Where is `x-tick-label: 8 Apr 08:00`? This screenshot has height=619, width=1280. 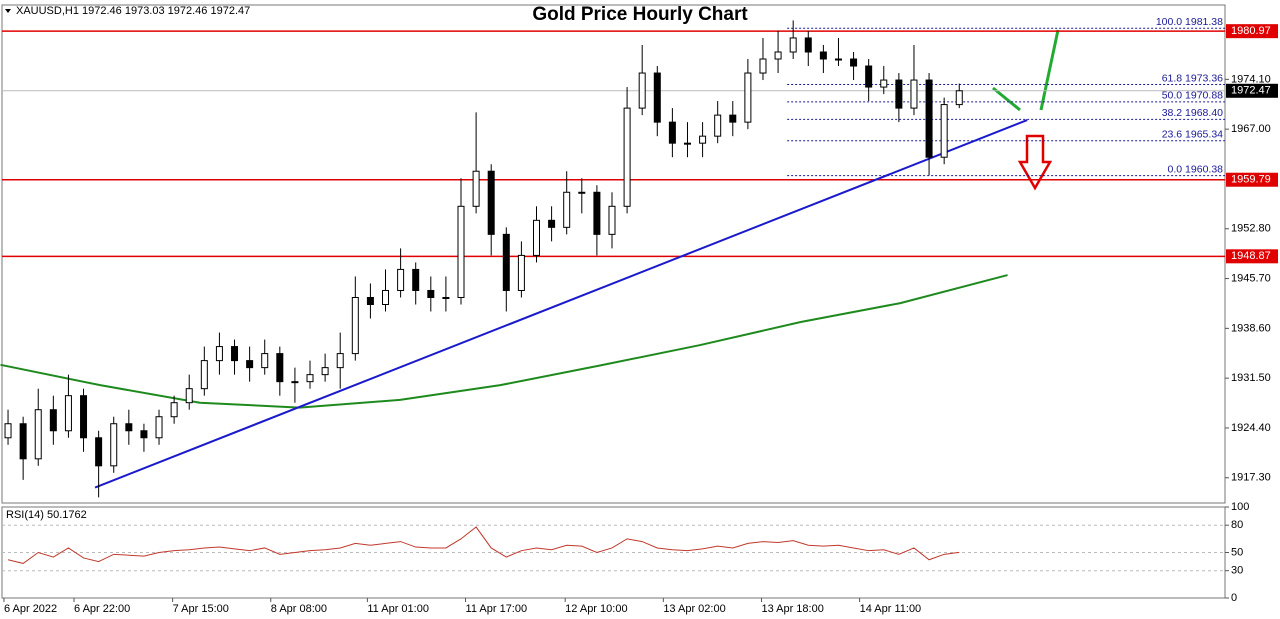
x-tick-label: 8 Apr 08:00 is located at coordinates (299, 609).